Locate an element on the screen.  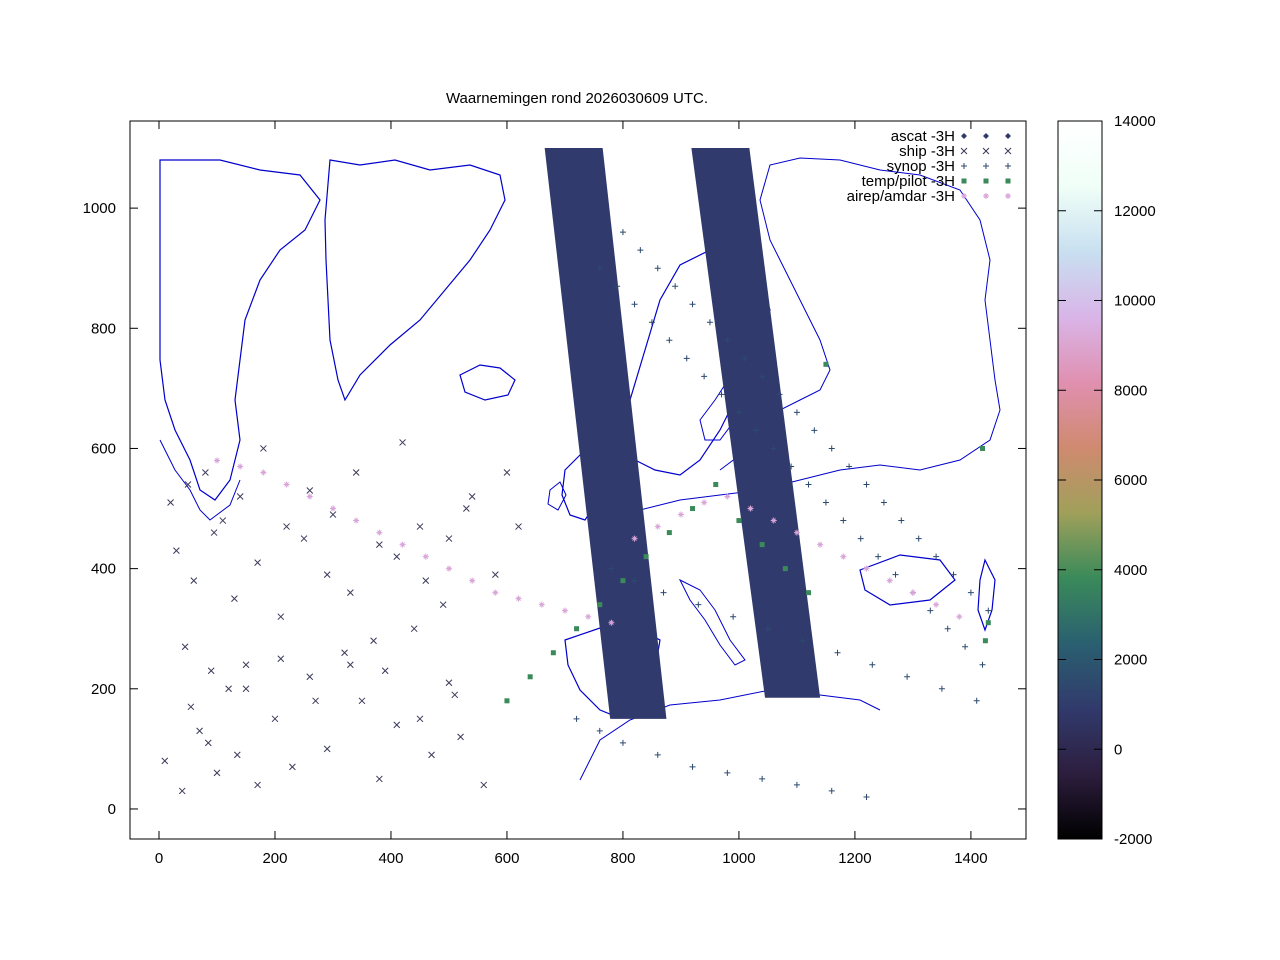
colorbar-tick-label: 14000 is located at coordinates (1135, 121).